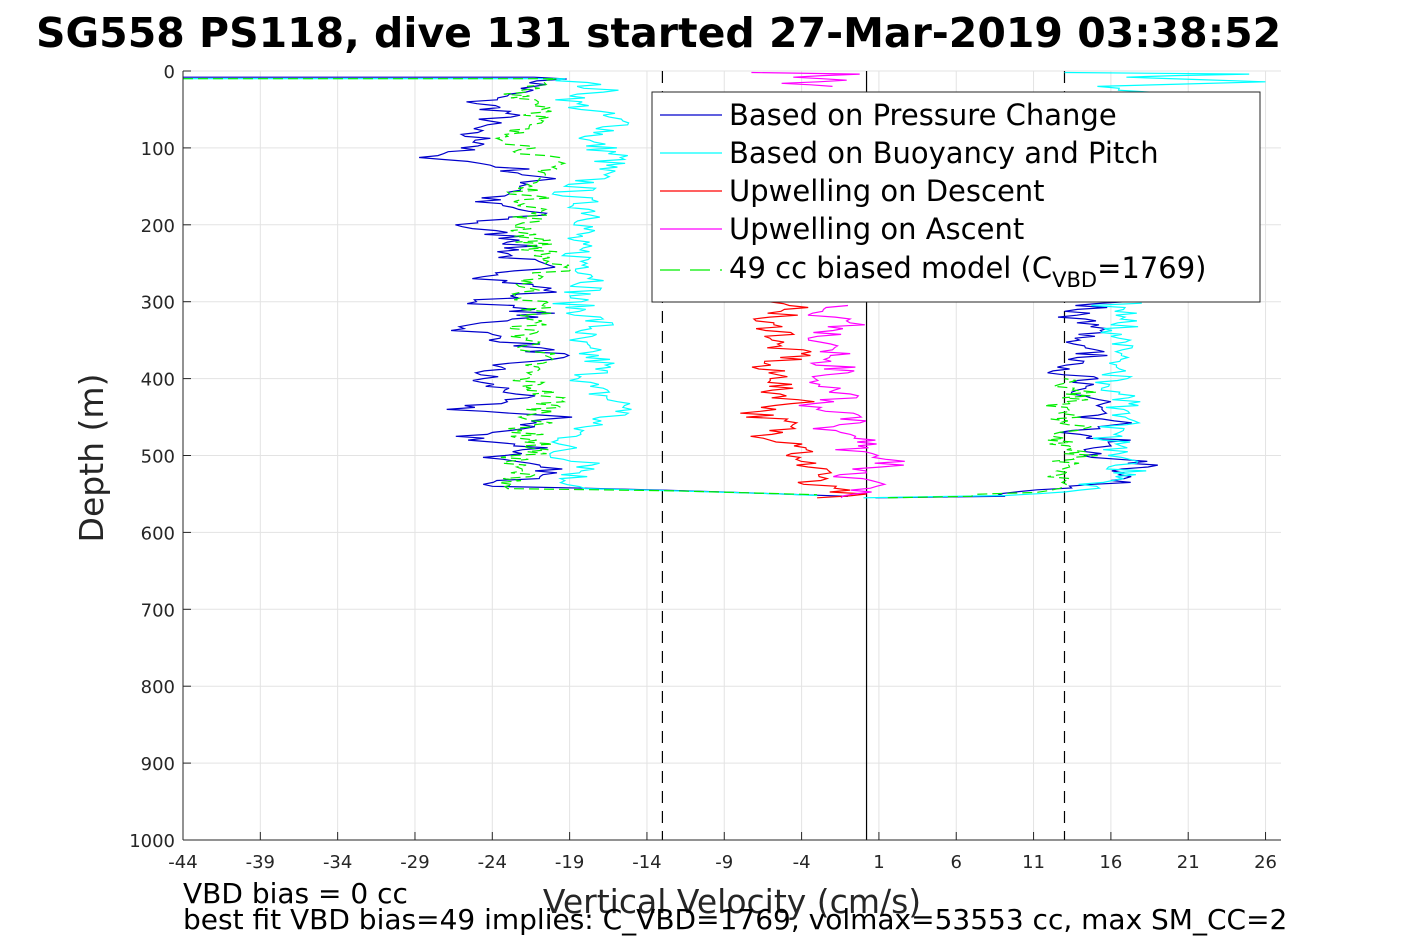 This screenshot has height=945, width=1417. I want to click on x-tick-label: -14, so click(646, 862).